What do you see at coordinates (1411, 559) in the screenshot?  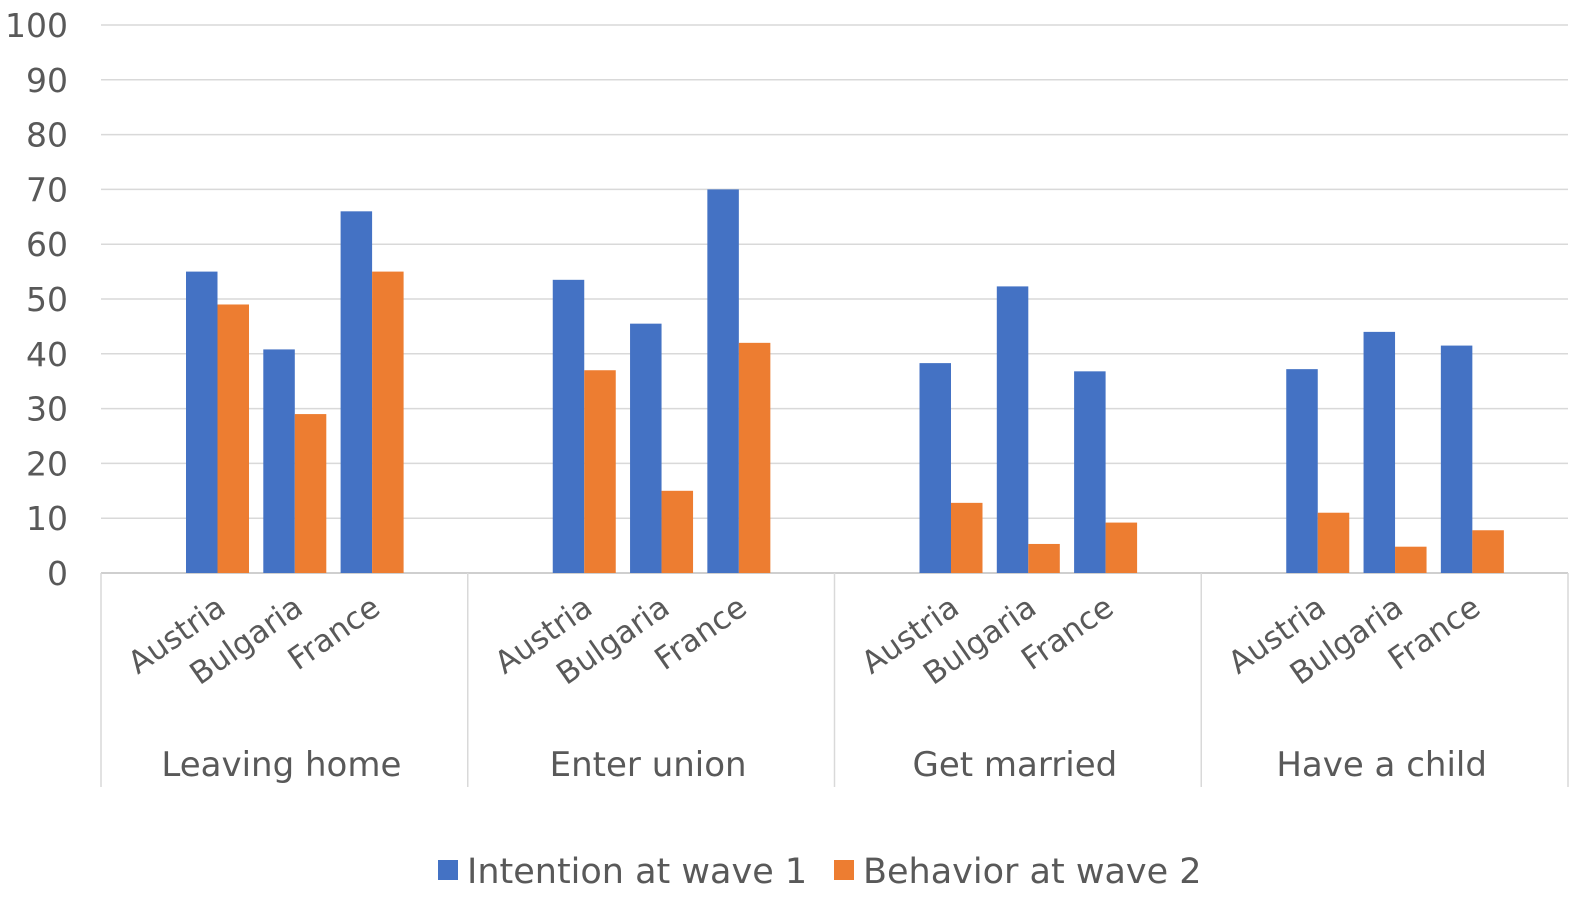 I see `bar-behavior-have-a-child-bulgaria` at bounding box center [1411, 559].